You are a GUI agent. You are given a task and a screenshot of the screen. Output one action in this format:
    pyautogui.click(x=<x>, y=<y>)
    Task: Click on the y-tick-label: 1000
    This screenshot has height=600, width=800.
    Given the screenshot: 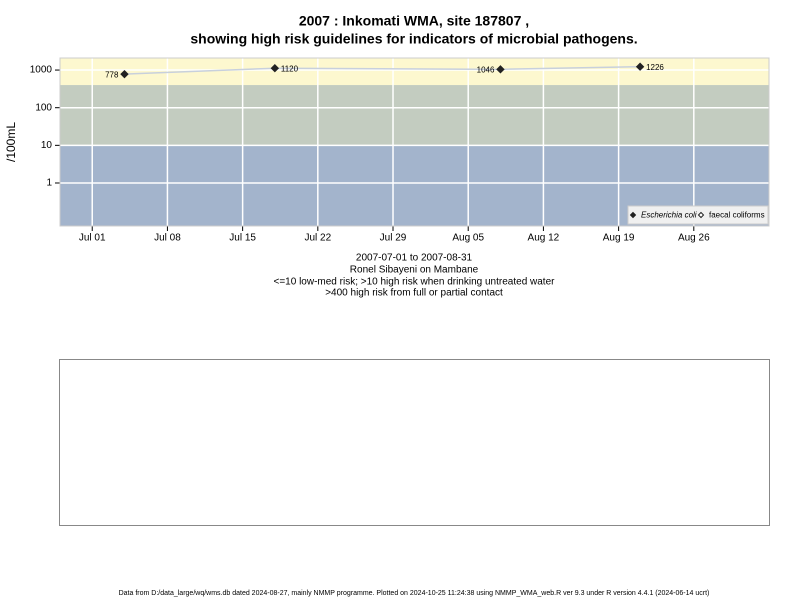 What is the action you would take?
    pyautogui.click(x=41, y=70)
    